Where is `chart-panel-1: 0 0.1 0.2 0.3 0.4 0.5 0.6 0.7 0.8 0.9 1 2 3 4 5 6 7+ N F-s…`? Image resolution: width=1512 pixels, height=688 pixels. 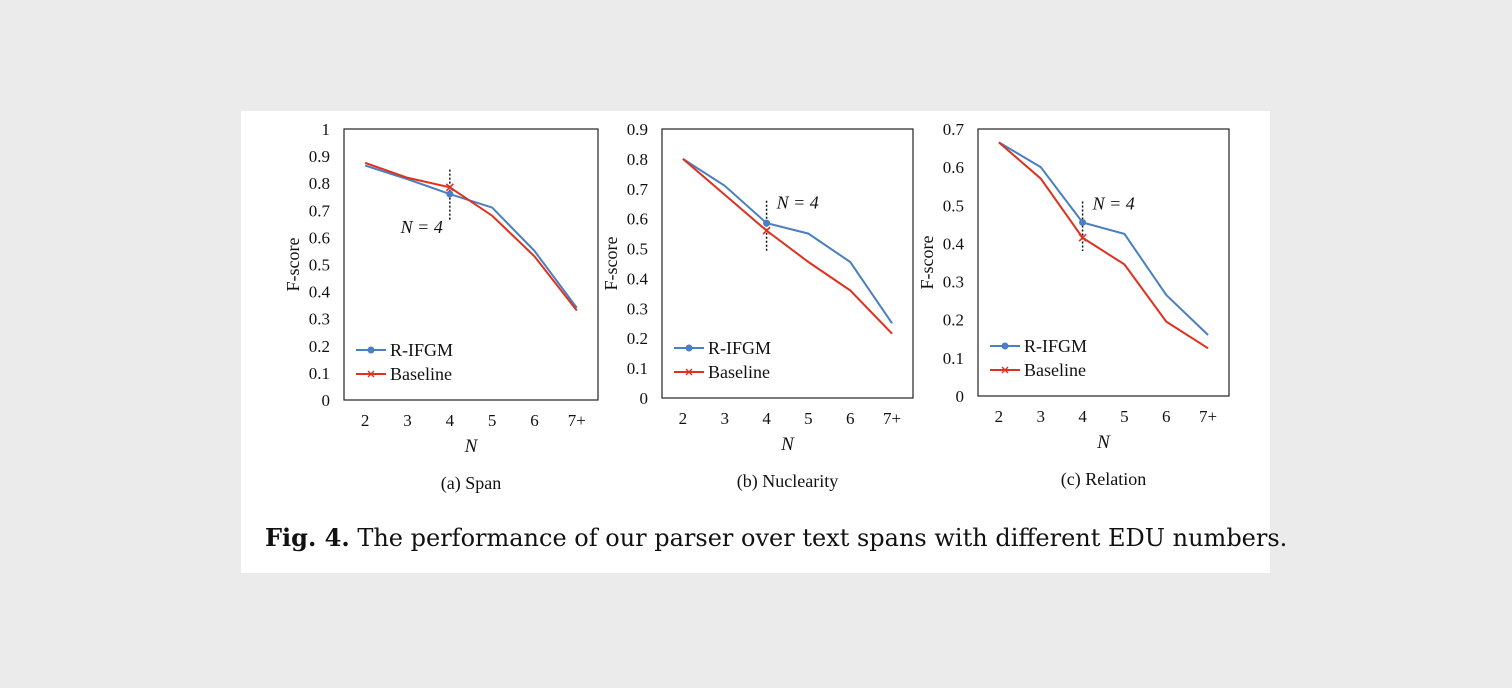
chart-panel-1: 0 0.1 0.2 0.3 0.4 0.5 0.6 0.7 0.8 0.9 1 2 3 4 5 6 7+ N F-s… is located at coordinates (441, 307).